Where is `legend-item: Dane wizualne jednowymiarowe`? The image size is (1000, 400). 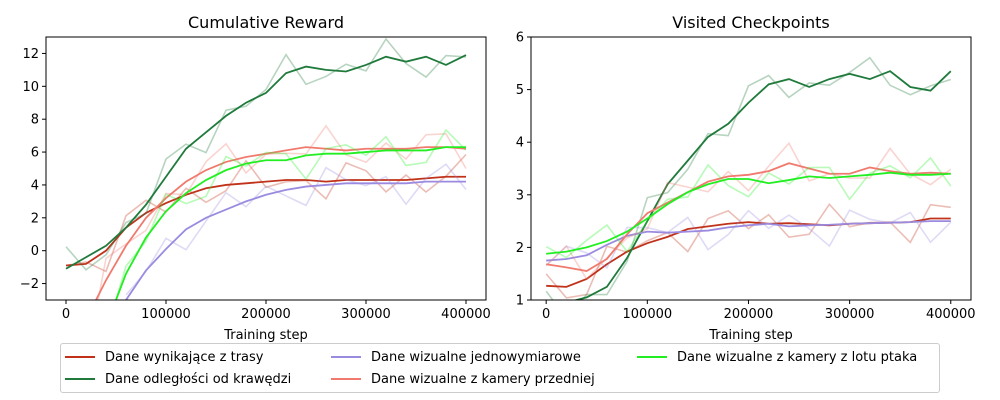
legend-item: Dane wizualne jednowymiarowe is located at coordinates (456, 357).